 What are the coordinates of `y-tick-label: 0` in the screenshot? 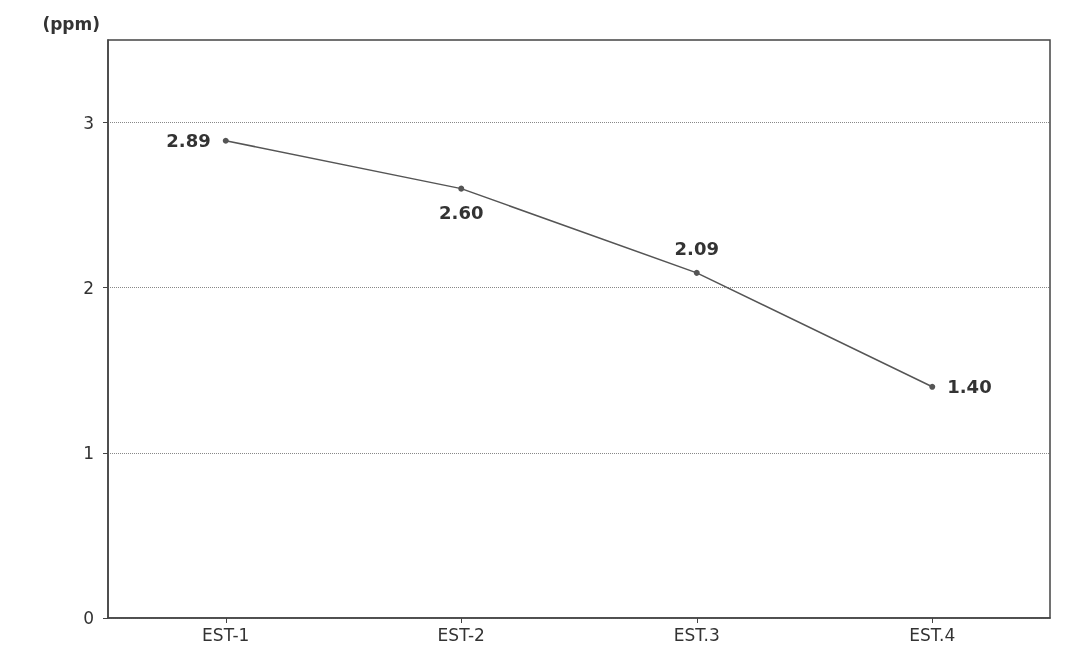 It's located at (88, 618).